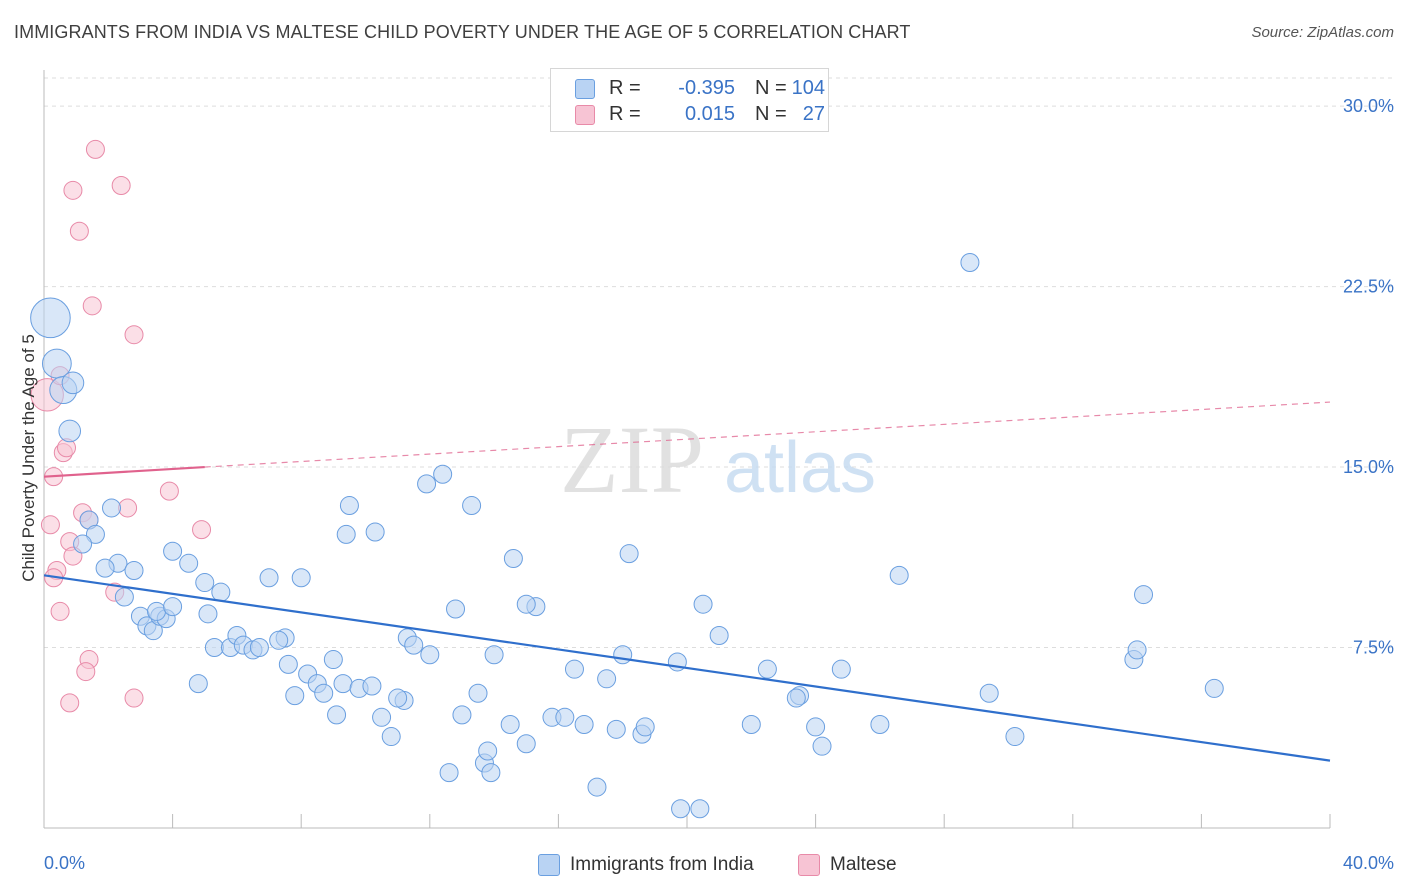 Image resolution: width=1406 pixels, height=892 pixels. What do you see at coordinates (808, 88) in the screenshot?
I see `legend-n-value: 104` at bounding box center [808, 88].